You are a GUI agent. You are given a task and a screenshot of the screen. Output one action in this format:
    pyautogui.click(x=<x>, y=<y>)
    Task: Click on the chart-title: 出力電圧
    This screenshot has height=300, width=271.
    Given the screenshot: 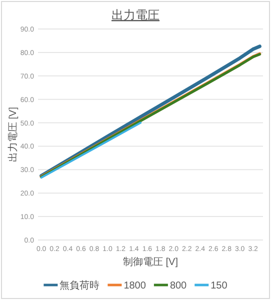 What is the action you would take?
    pyautogui.click(x=136, y=15)
    